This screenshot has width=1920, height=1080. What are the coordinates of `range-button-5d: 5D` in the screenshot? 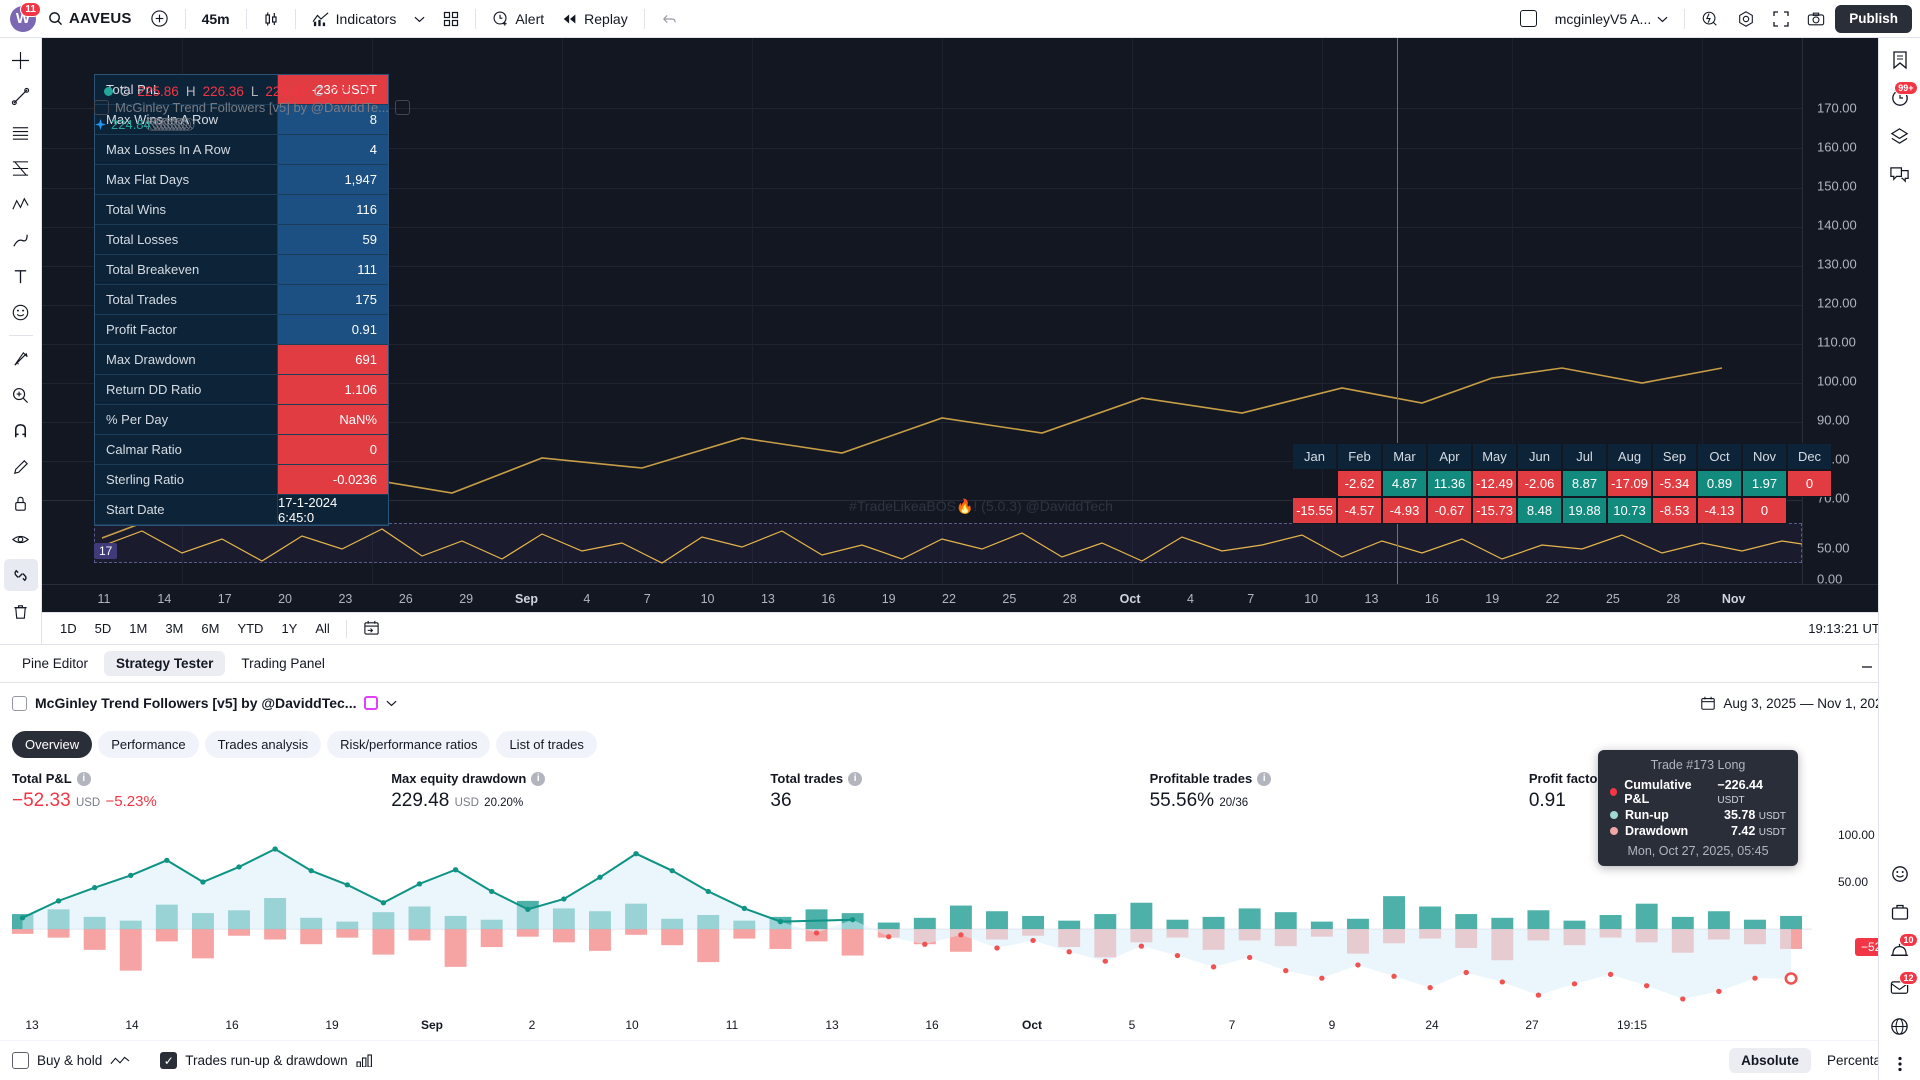 It's located at (103, 628).